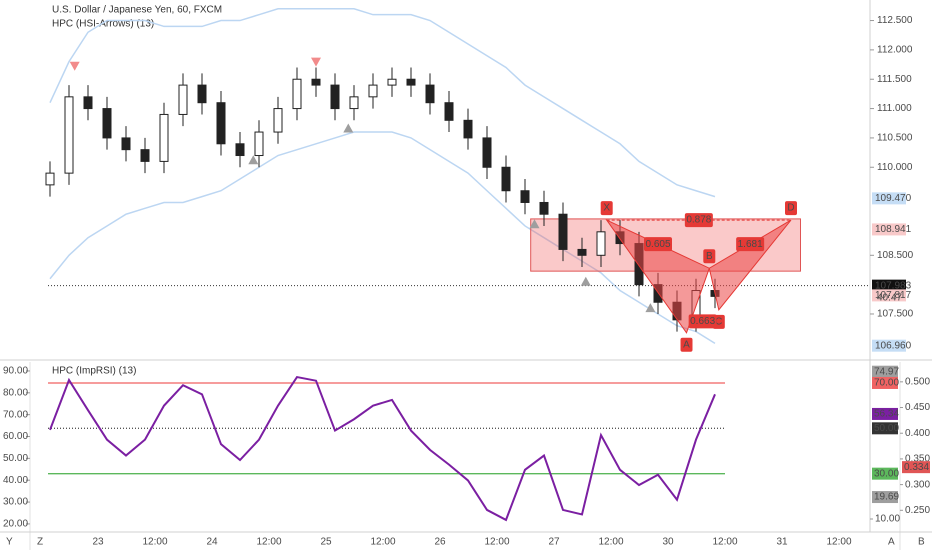  I want to click on ratio-label: 0.605, so click(657, 244).